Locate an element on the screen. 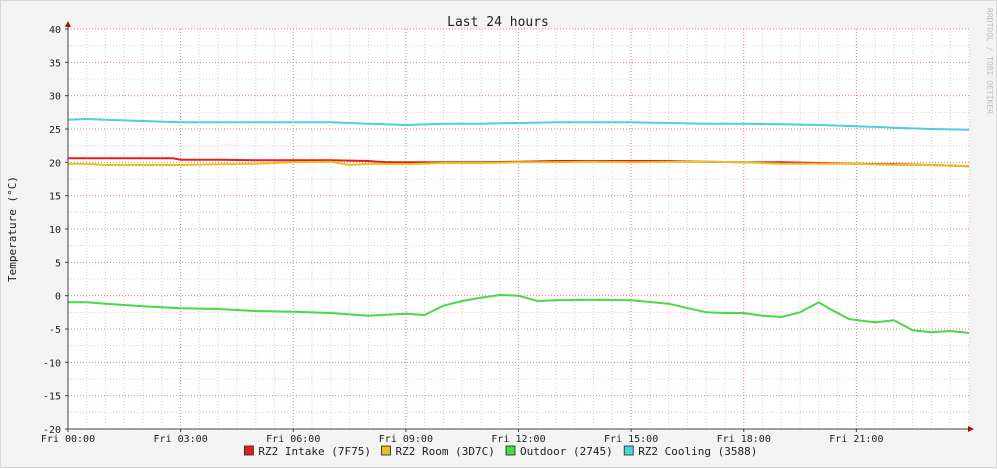 The image size is (997, 469). legend-item: RZ2 Intake (7F75) is located at coordinates (307, 451).